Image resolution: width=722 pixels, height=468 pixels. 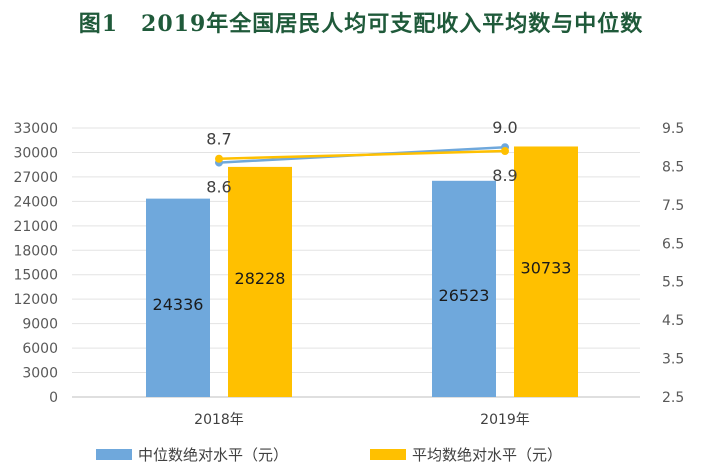 What do you see at coordinates (178, 304) in the screenshot?
I see `bar-value-label: 24336` at bounding box center [178, 304].